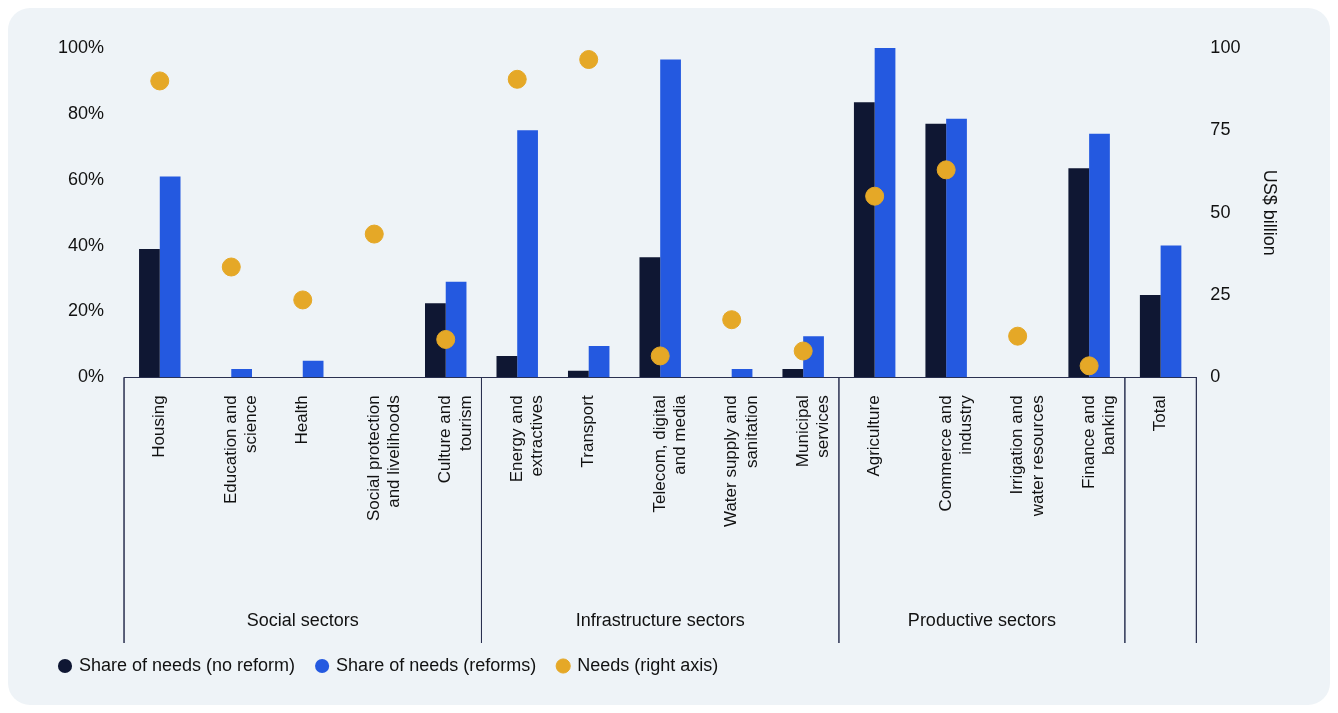 This screenshot has height=713, width=1338. Describe the element at coordinates (660, 619) in the screenshot. I see `text: Infrastructure sectors` at that location.